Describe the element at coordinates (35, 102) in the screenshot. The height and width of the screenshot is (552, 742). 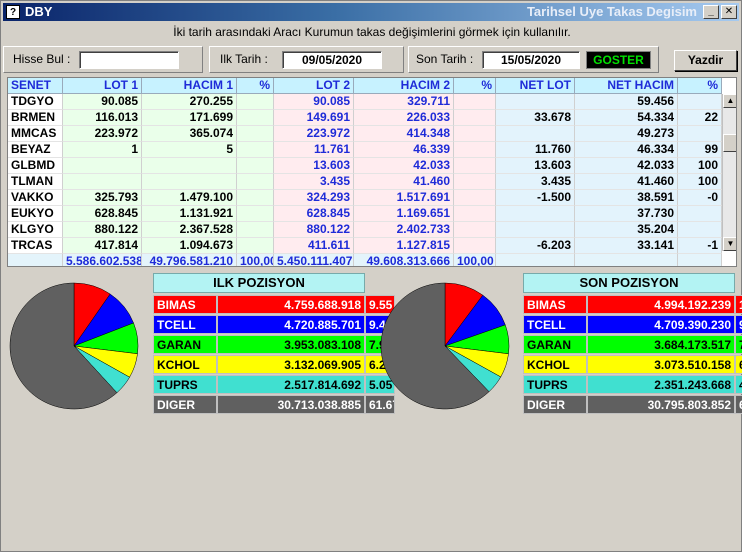
I see `grid-cell: TDGYO` at that location.